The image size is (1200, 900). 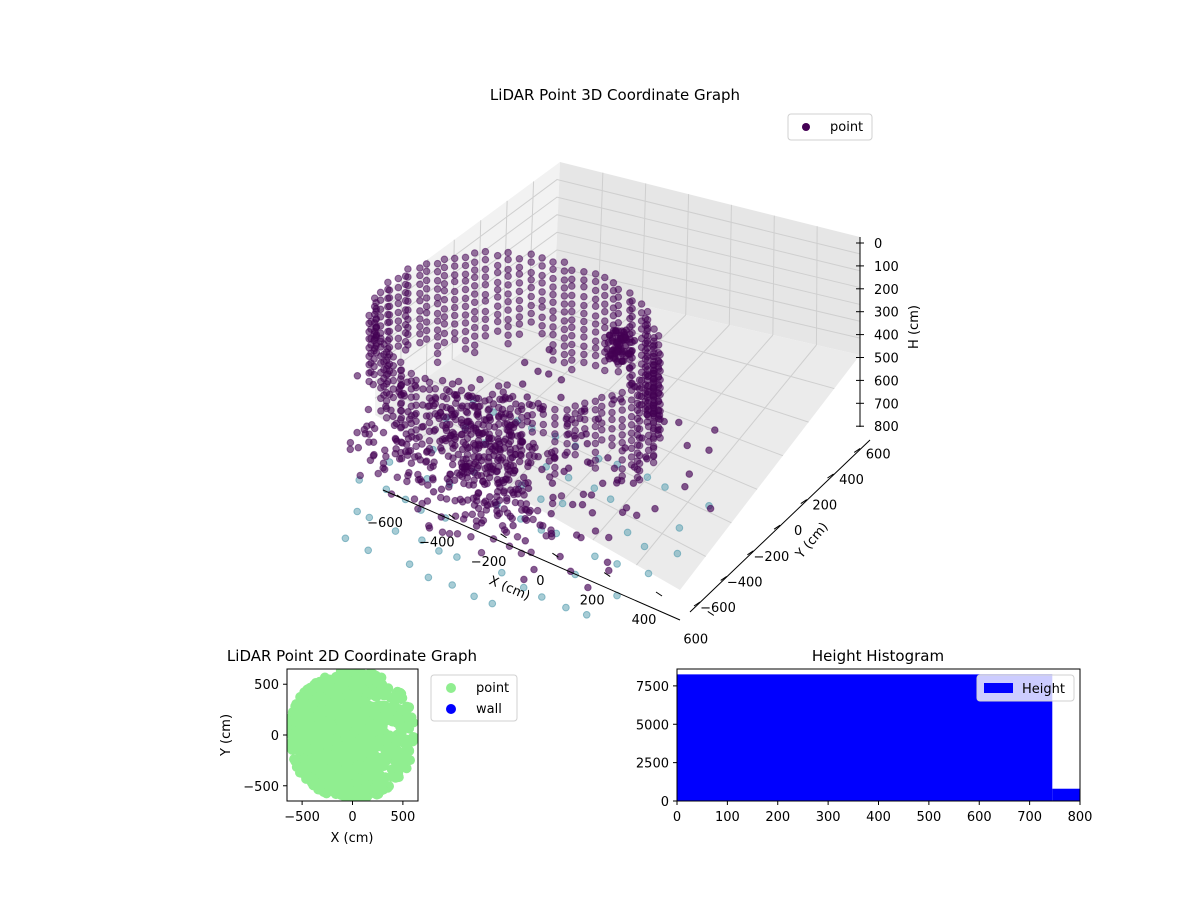 What do you see at coordinates (617, 437) in the screenshot?
I see `pane-floor` at bounding box center [617, 437].